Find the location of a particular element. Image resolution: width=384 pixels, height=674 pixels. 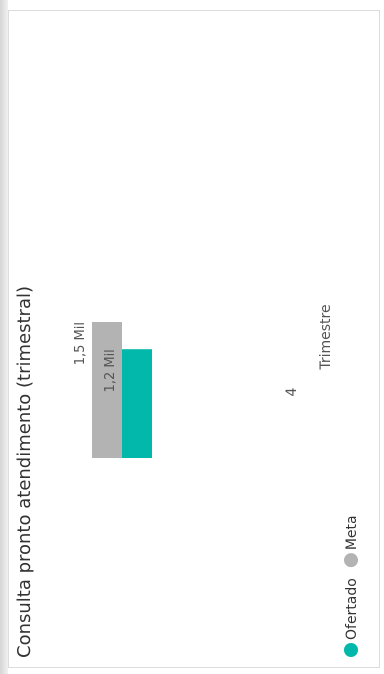

x-tick-label-4: 4 is located at coordinates (292, 391).